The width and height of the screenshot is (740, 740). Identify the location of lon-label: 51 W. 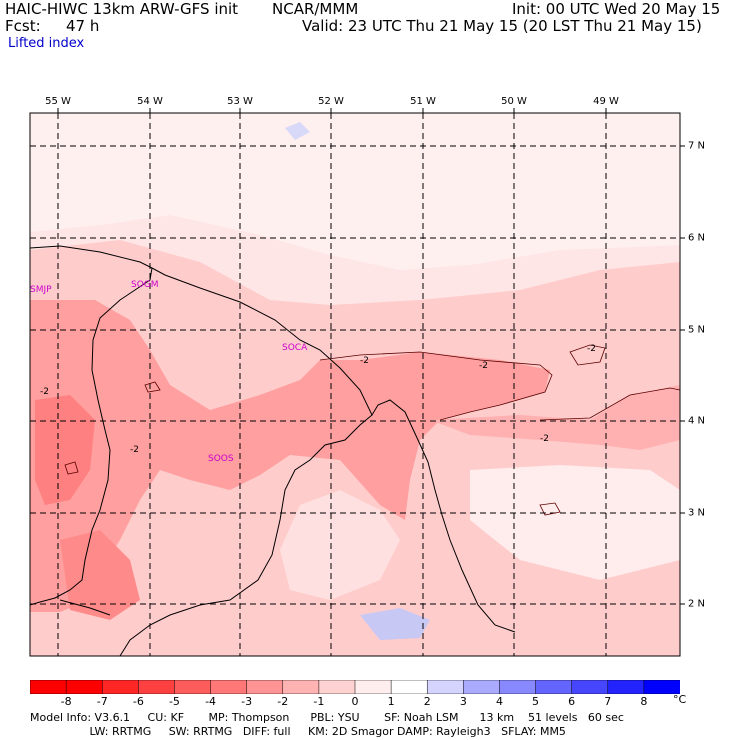
(423, 101).